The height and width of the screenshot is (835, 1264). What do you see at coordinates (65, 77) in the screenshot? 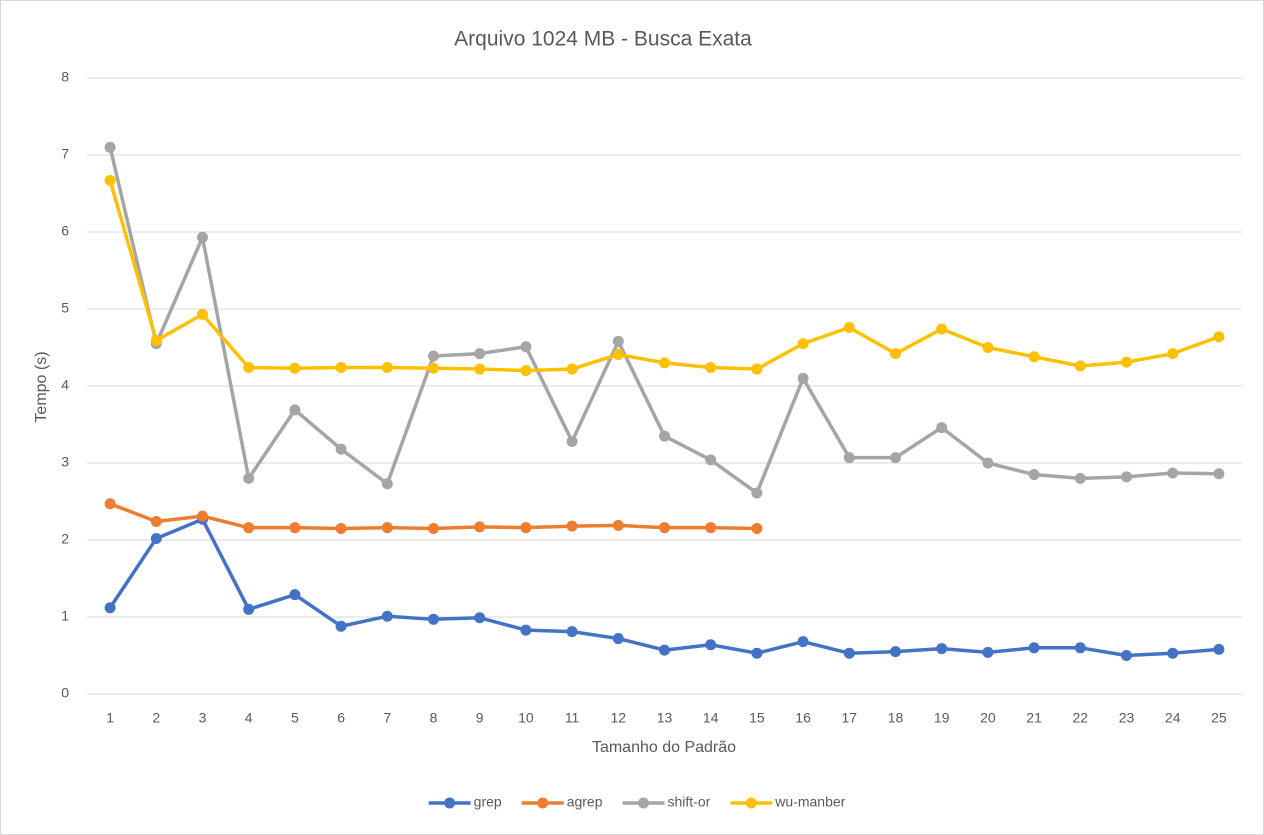
I see `y-tick-label: 8` at bounding box center [65, 77].